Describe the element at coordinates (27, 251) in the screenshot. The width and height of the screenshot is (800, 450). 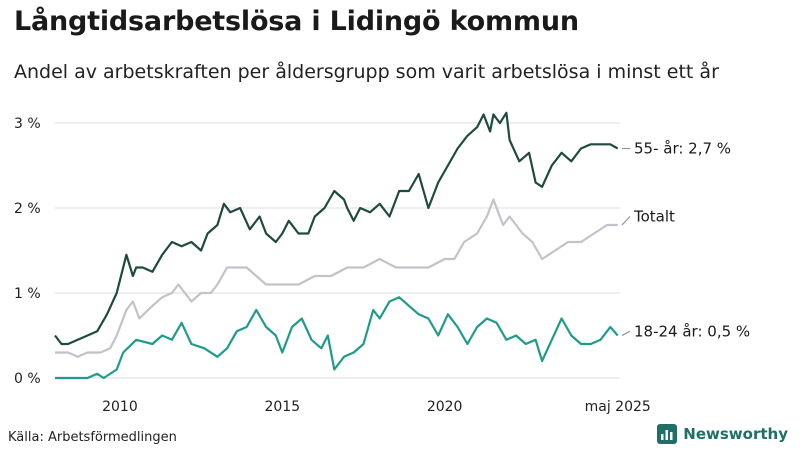
I see `y-axis-ticks: 0 % 1 % 2 % 3 %` at that location.